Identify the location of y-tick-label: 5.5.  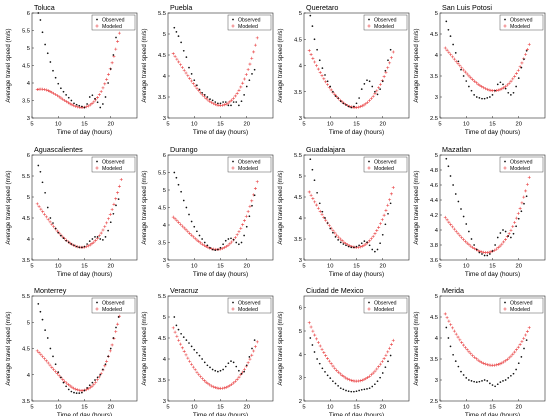
(26, 177).